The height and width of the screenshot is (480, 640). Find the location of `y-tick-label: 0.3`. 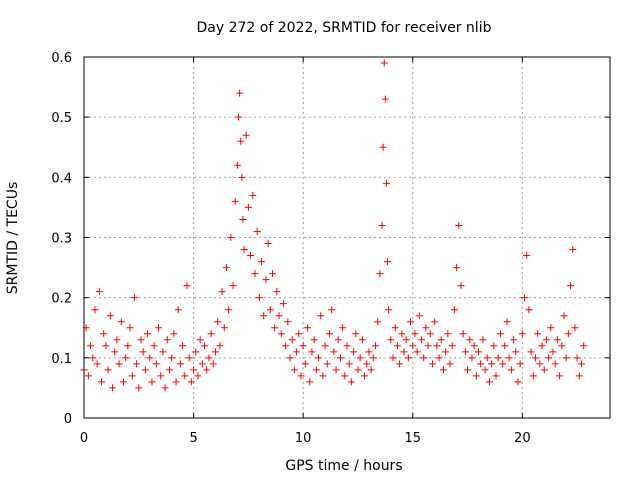

y-tick-label: 0.3 is located at coordinates (61, 239).